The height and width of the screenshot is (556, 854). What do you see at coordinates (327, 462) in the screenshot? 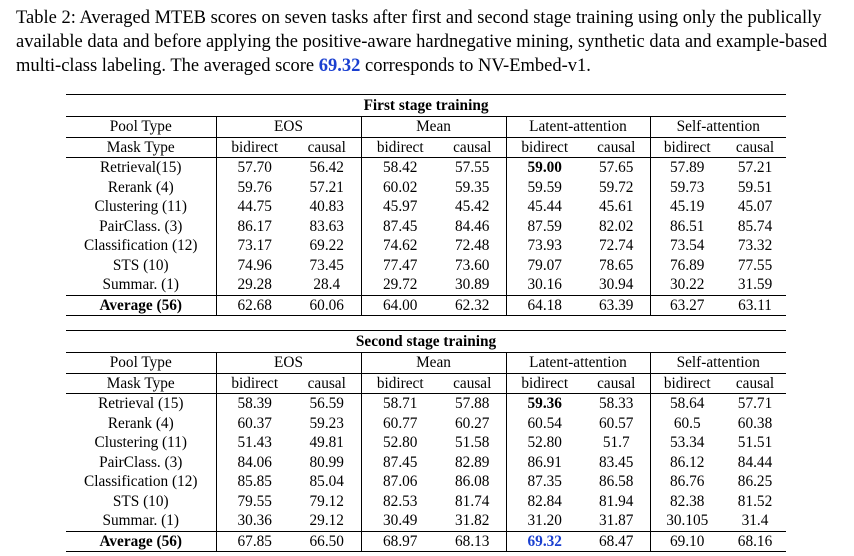
I see `score-cell: 80.99` at bounding box center [327, 462].